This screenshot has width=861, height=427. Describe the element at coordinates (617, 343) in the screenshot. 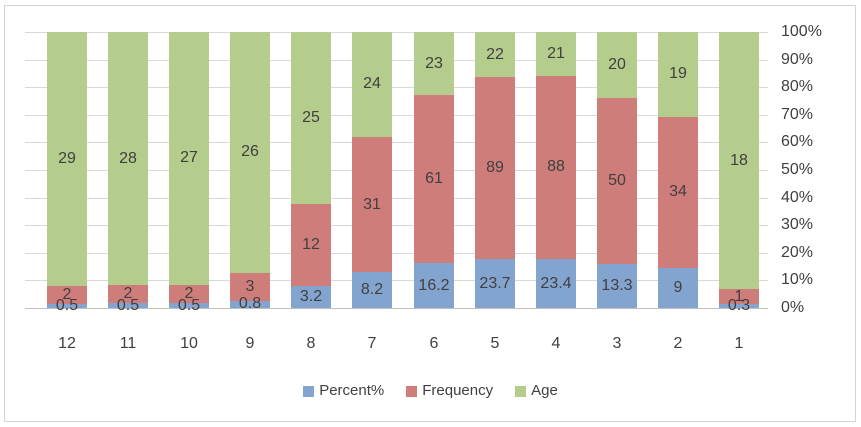

I see `x-axis-category-label: 3` at that location.